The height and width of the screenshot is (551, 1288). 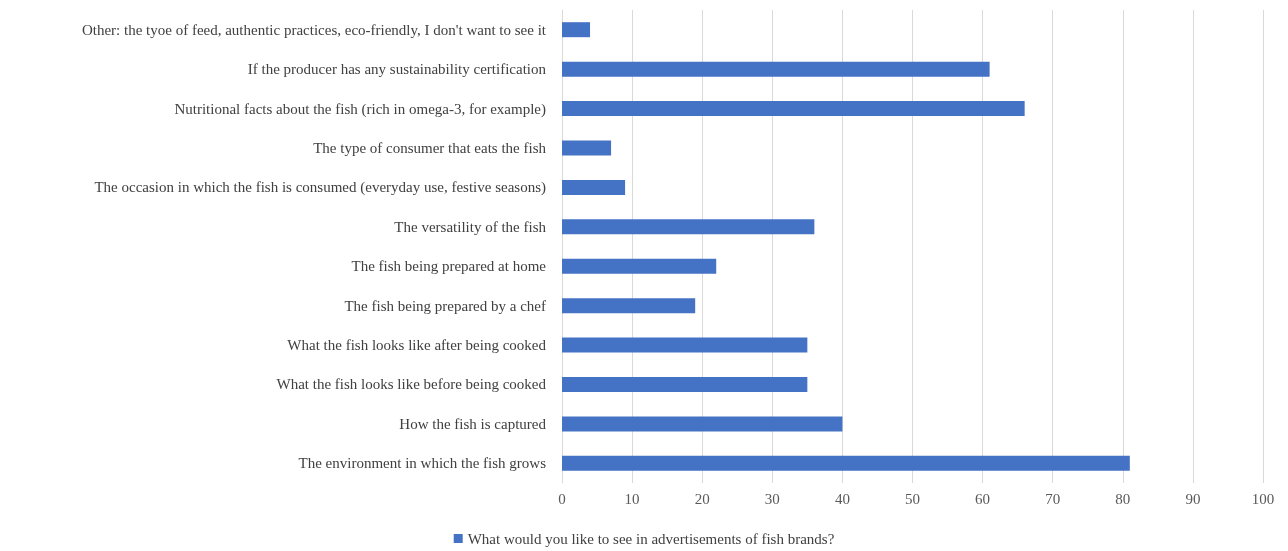 I want to click on y-tick-label: The type of consumer that eats the fish, so click(x=430, y=147).